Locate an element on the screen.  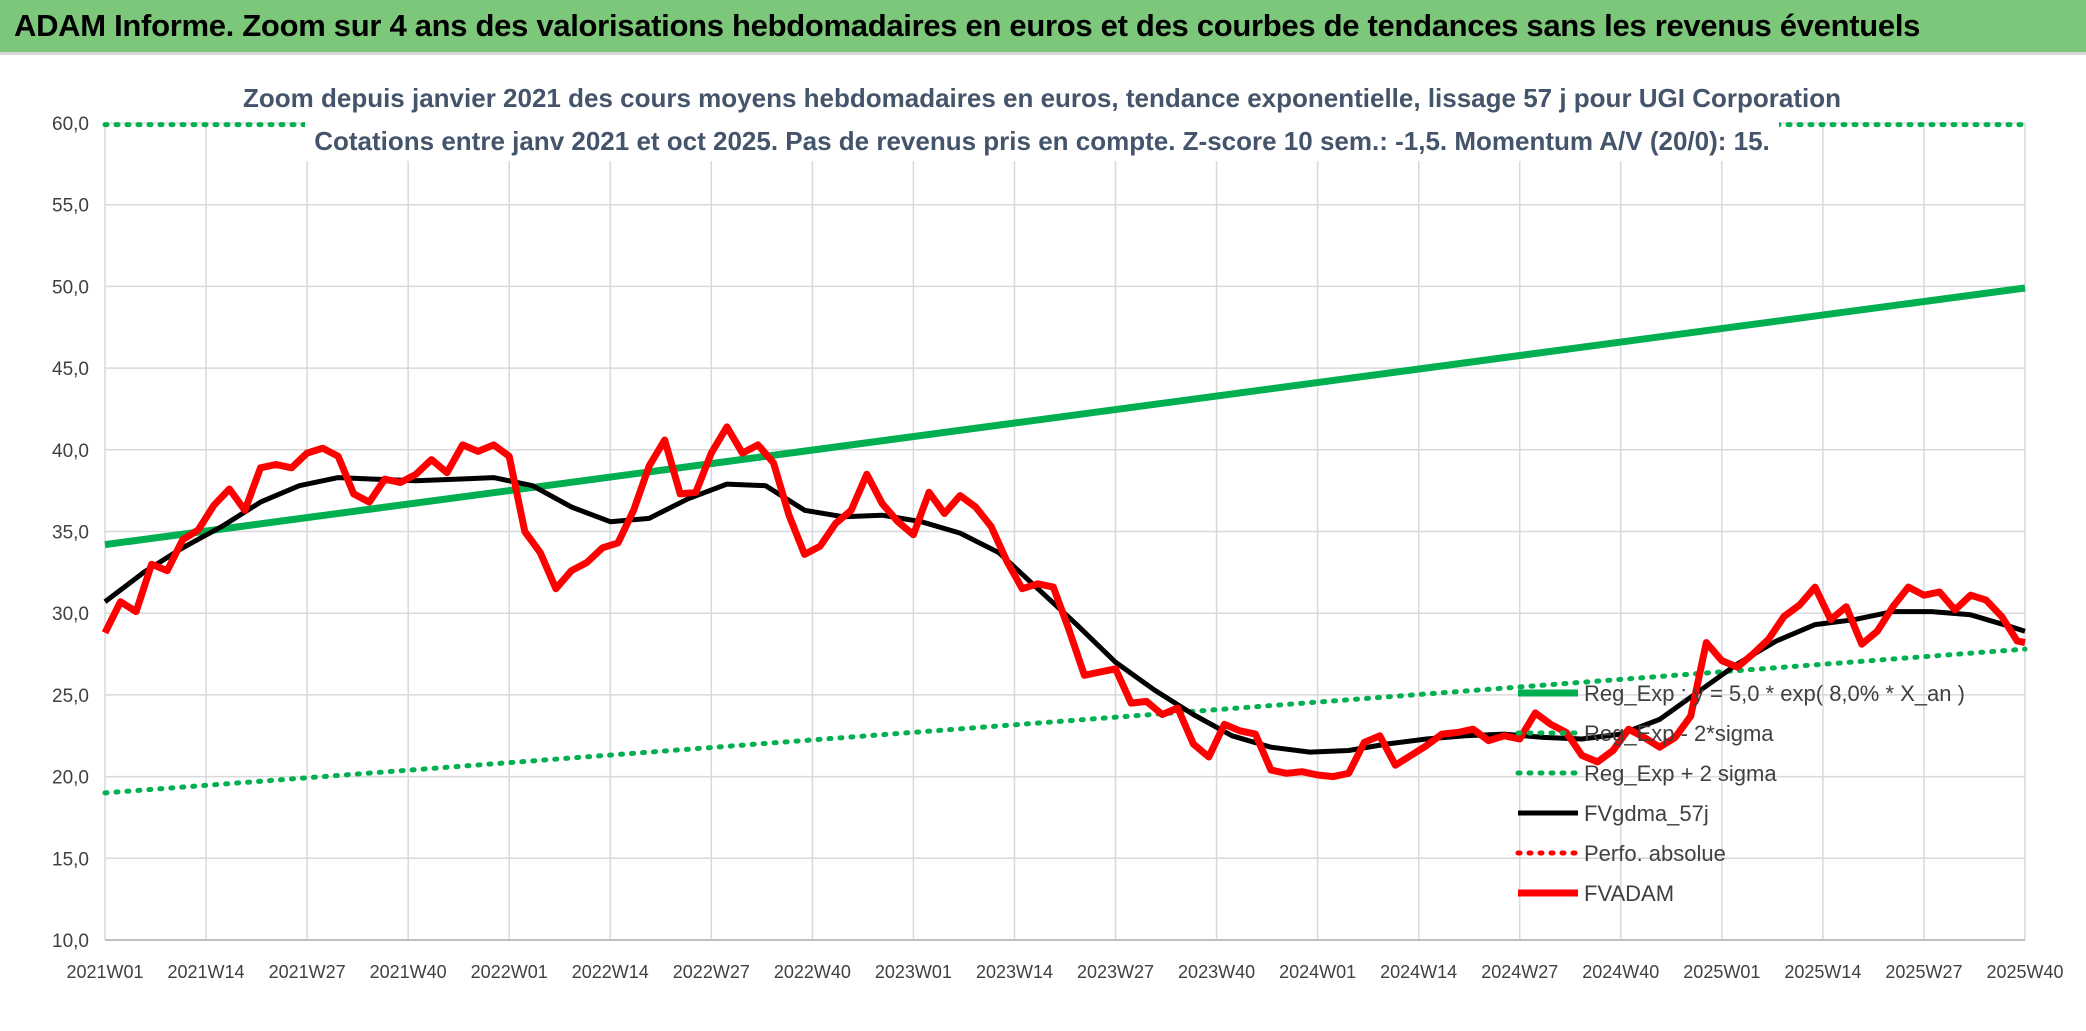
y-tick-label: 15,0 is located at coordinates (70, 859).